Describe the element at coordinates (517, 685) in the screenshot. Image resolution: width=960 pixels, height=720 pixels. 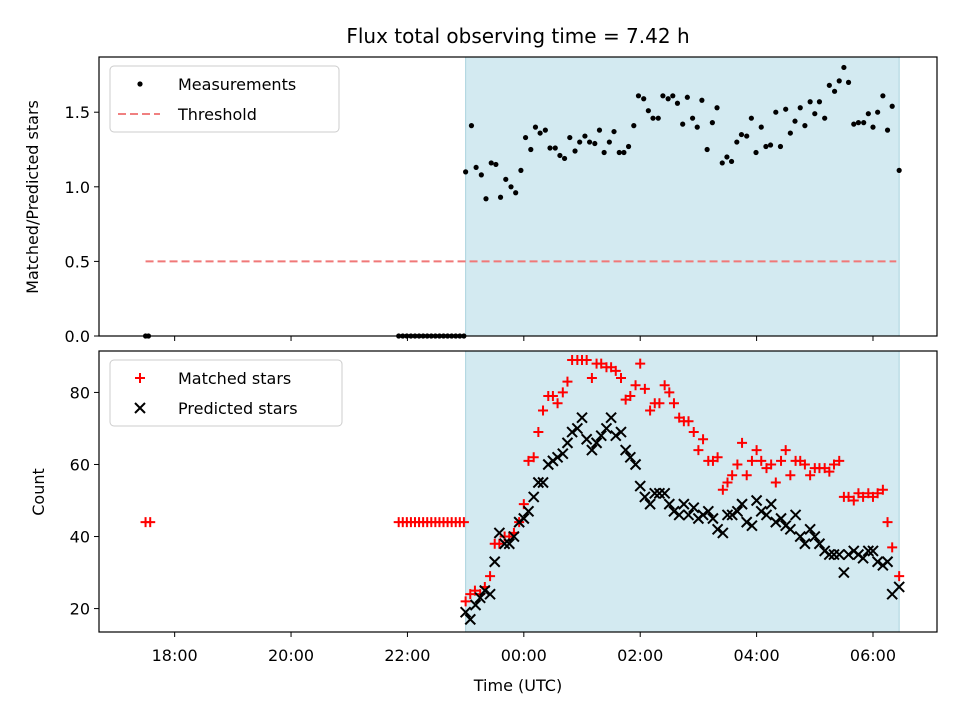
I see `x-axis-label: Time (UTC)` at that location.